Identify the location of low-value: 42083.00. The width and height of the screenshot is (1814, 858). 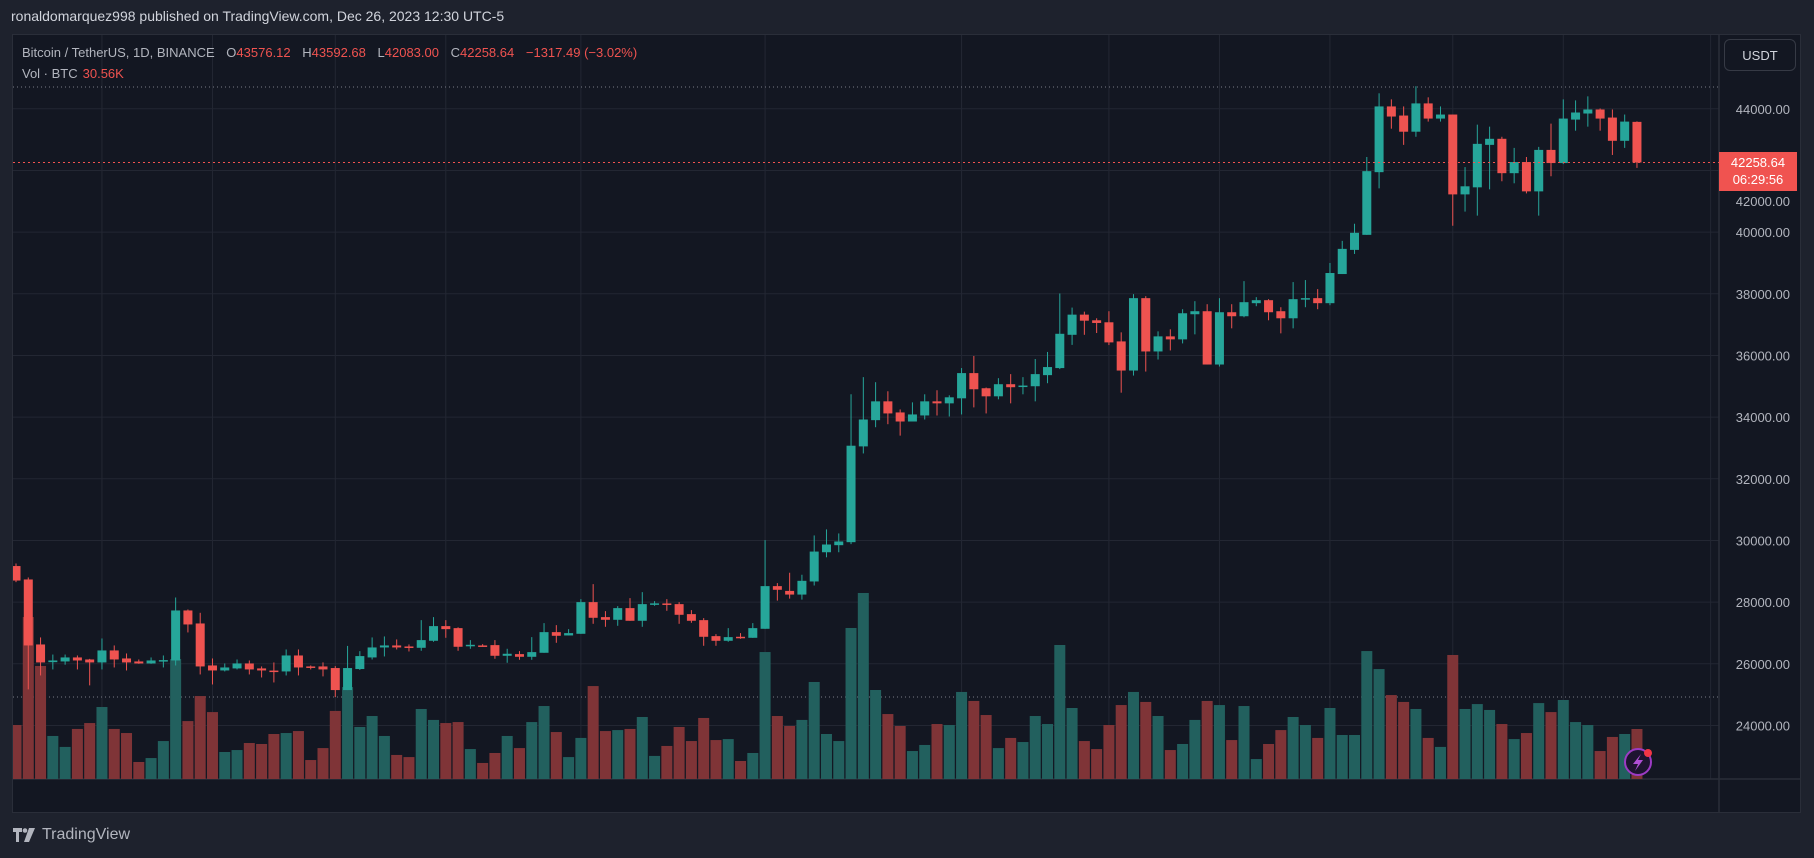
(411, 52).